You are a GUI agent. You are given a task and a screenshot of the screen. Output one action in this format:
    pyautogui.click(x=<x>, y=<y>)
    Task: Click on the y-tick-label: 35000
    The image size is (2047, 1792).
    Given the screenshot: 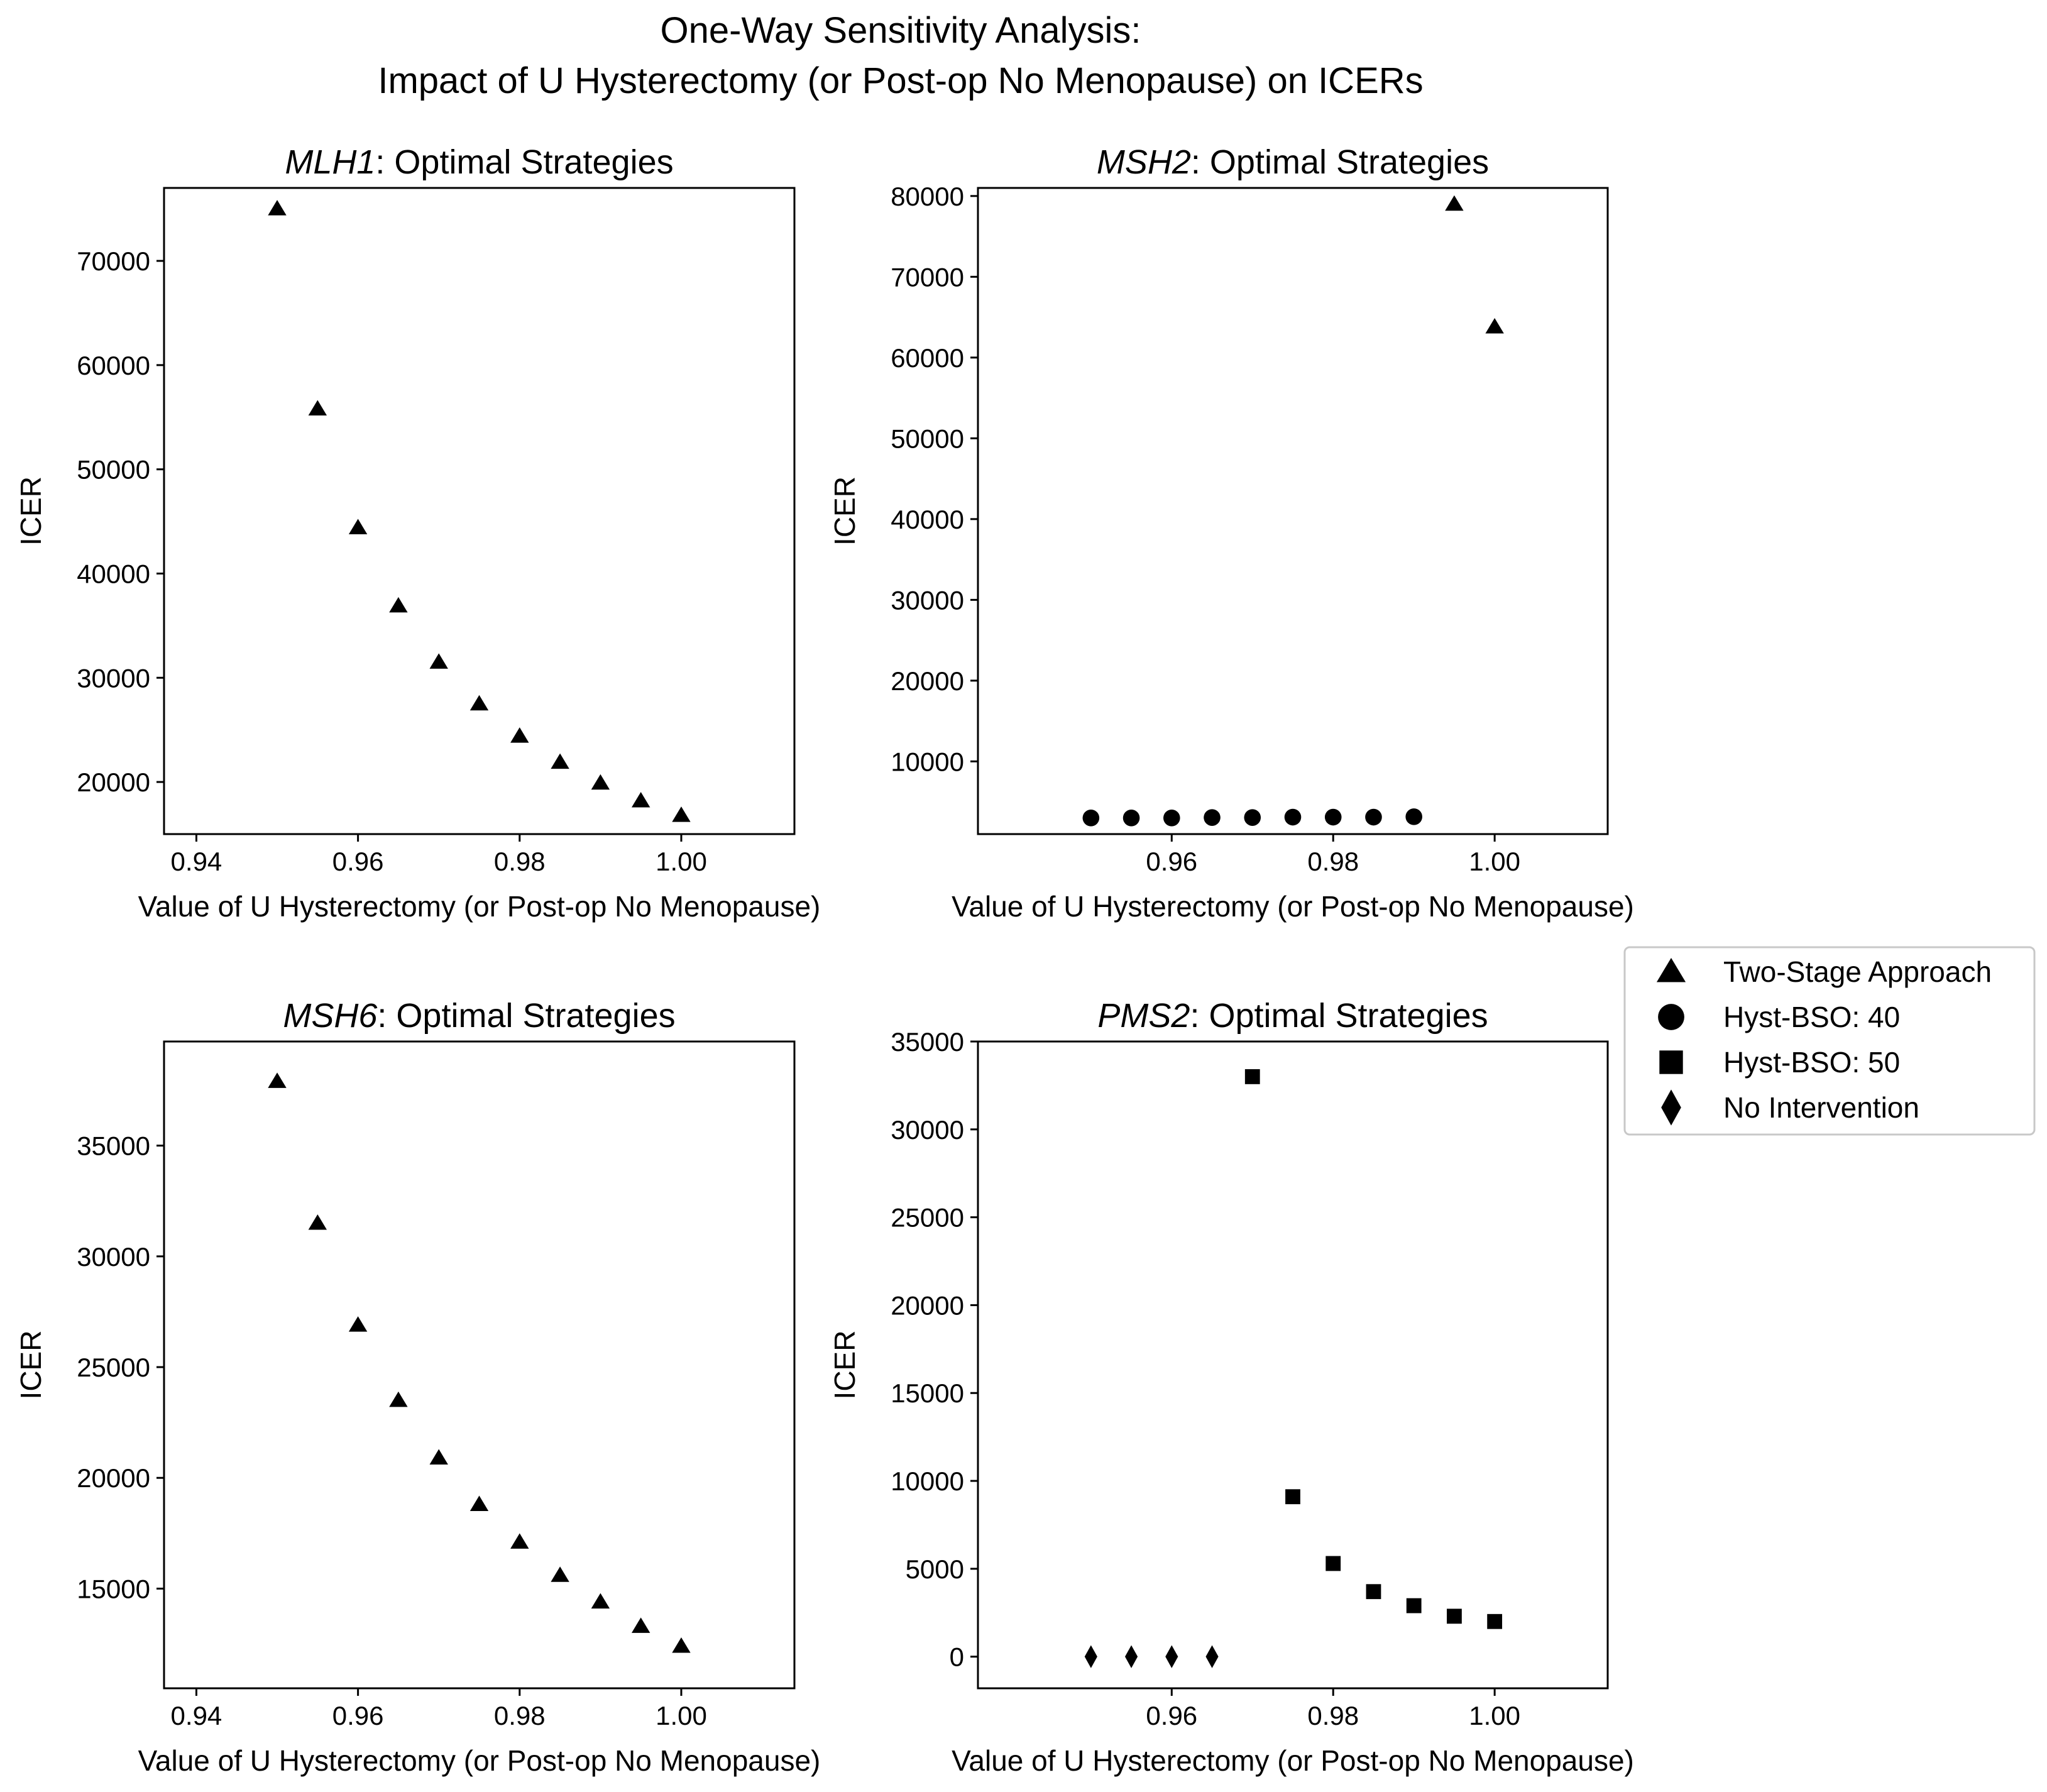 What is the action you would take?
    pyautogui.click(x=113, y=1146)
    